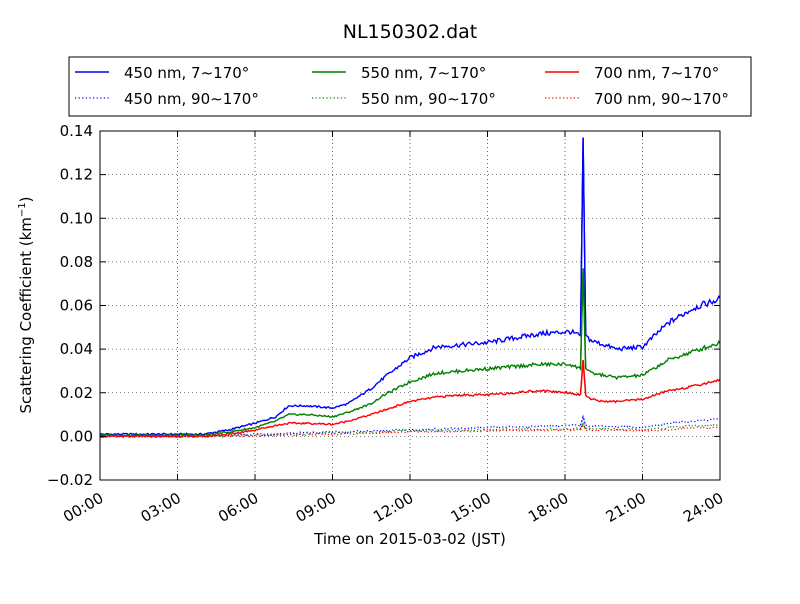 The height and width of the screenshot is (604, 800). What do you see at coordinates (76, 262) in the screenshot?
I see `y-tick-label: 0.08` at bounding box center [76, 262].